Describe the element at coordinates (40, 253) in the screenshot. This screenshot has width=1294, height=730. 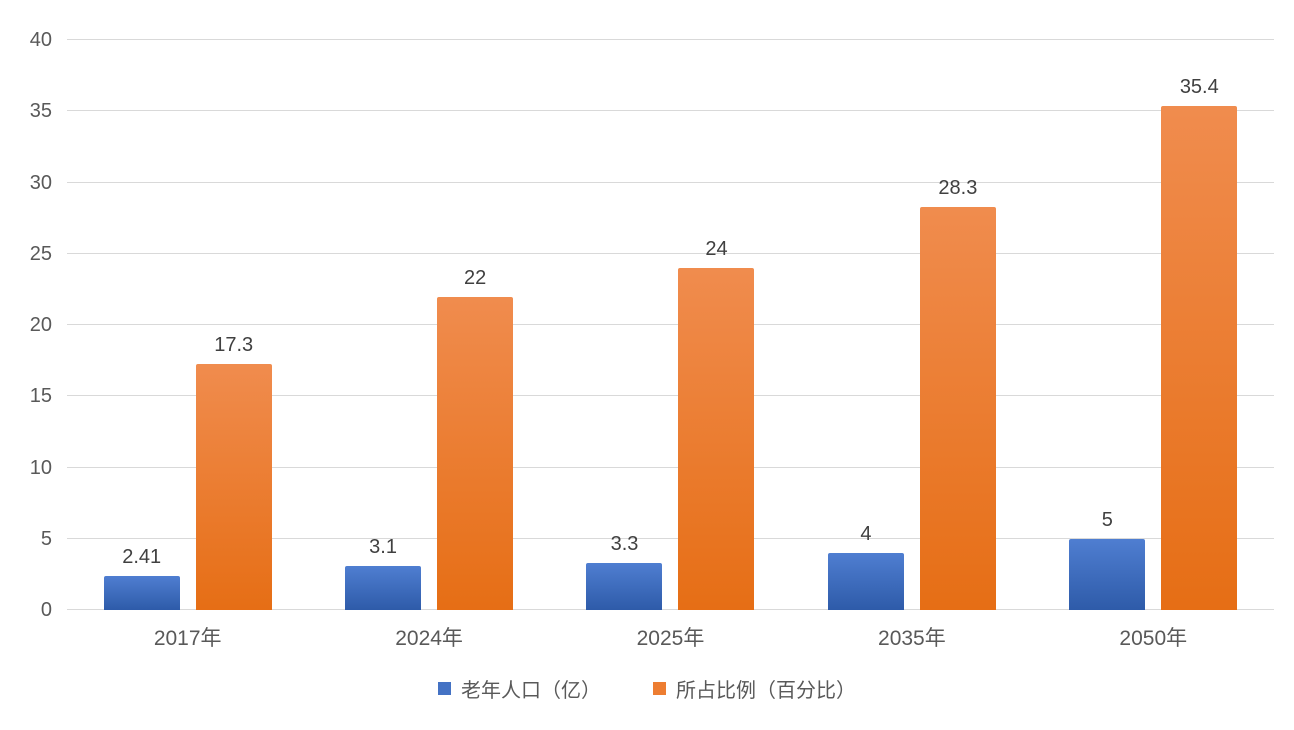
I see `y-tick-label: 25` at that location.